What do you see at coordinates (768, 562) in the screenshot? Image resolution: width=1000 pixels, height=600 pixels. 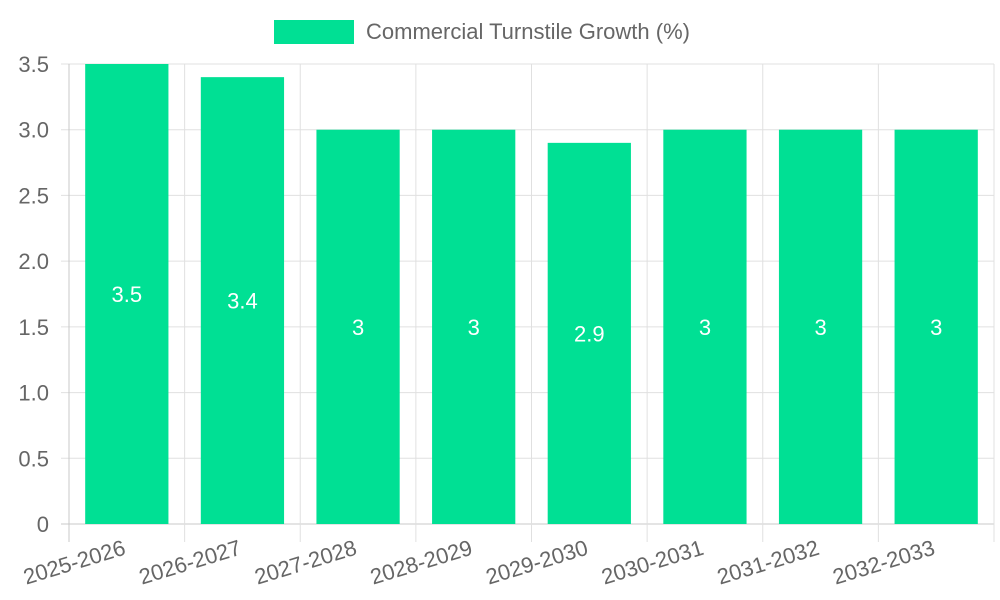 I see `x-tick-label: 2031-2032` at bounding box center [768, 562].